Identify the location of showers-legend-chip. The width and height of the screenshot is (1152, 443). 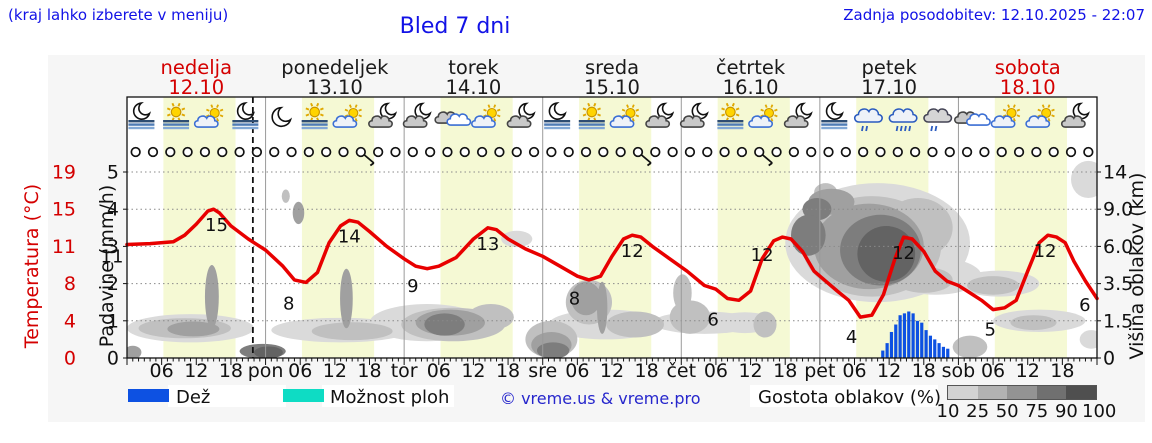
(388, 396).